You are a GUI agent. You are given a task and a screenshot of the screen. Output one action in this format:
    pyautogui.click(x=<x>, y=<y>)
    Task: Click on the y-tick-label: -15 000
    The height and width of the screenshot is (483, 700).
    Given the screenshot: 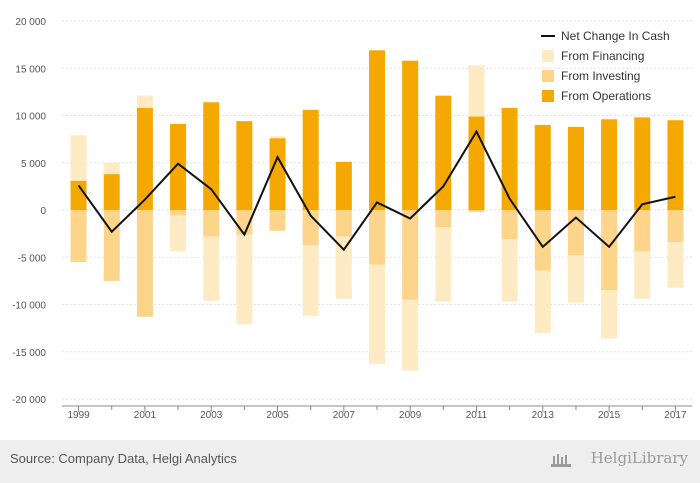 What is the action you would take?
    pyautogui.click(x=29, y=353)
    